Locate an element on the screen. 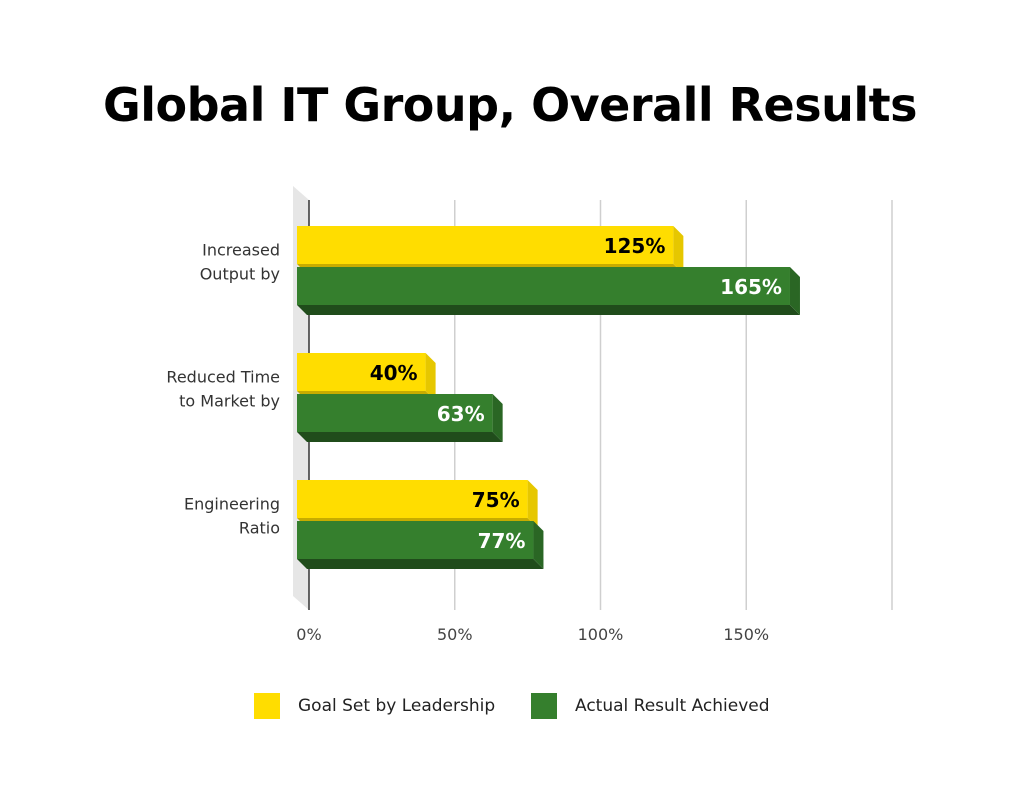  category-label: Increased is located at coordinates (241, 250).